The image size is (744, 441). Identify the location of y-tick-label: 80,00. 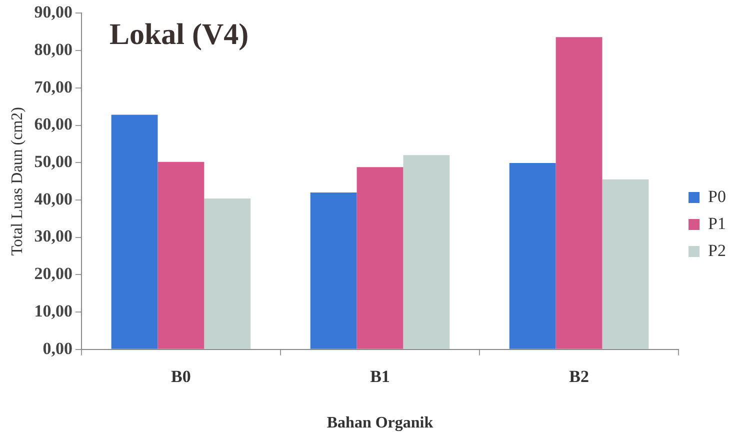
(53, 49).